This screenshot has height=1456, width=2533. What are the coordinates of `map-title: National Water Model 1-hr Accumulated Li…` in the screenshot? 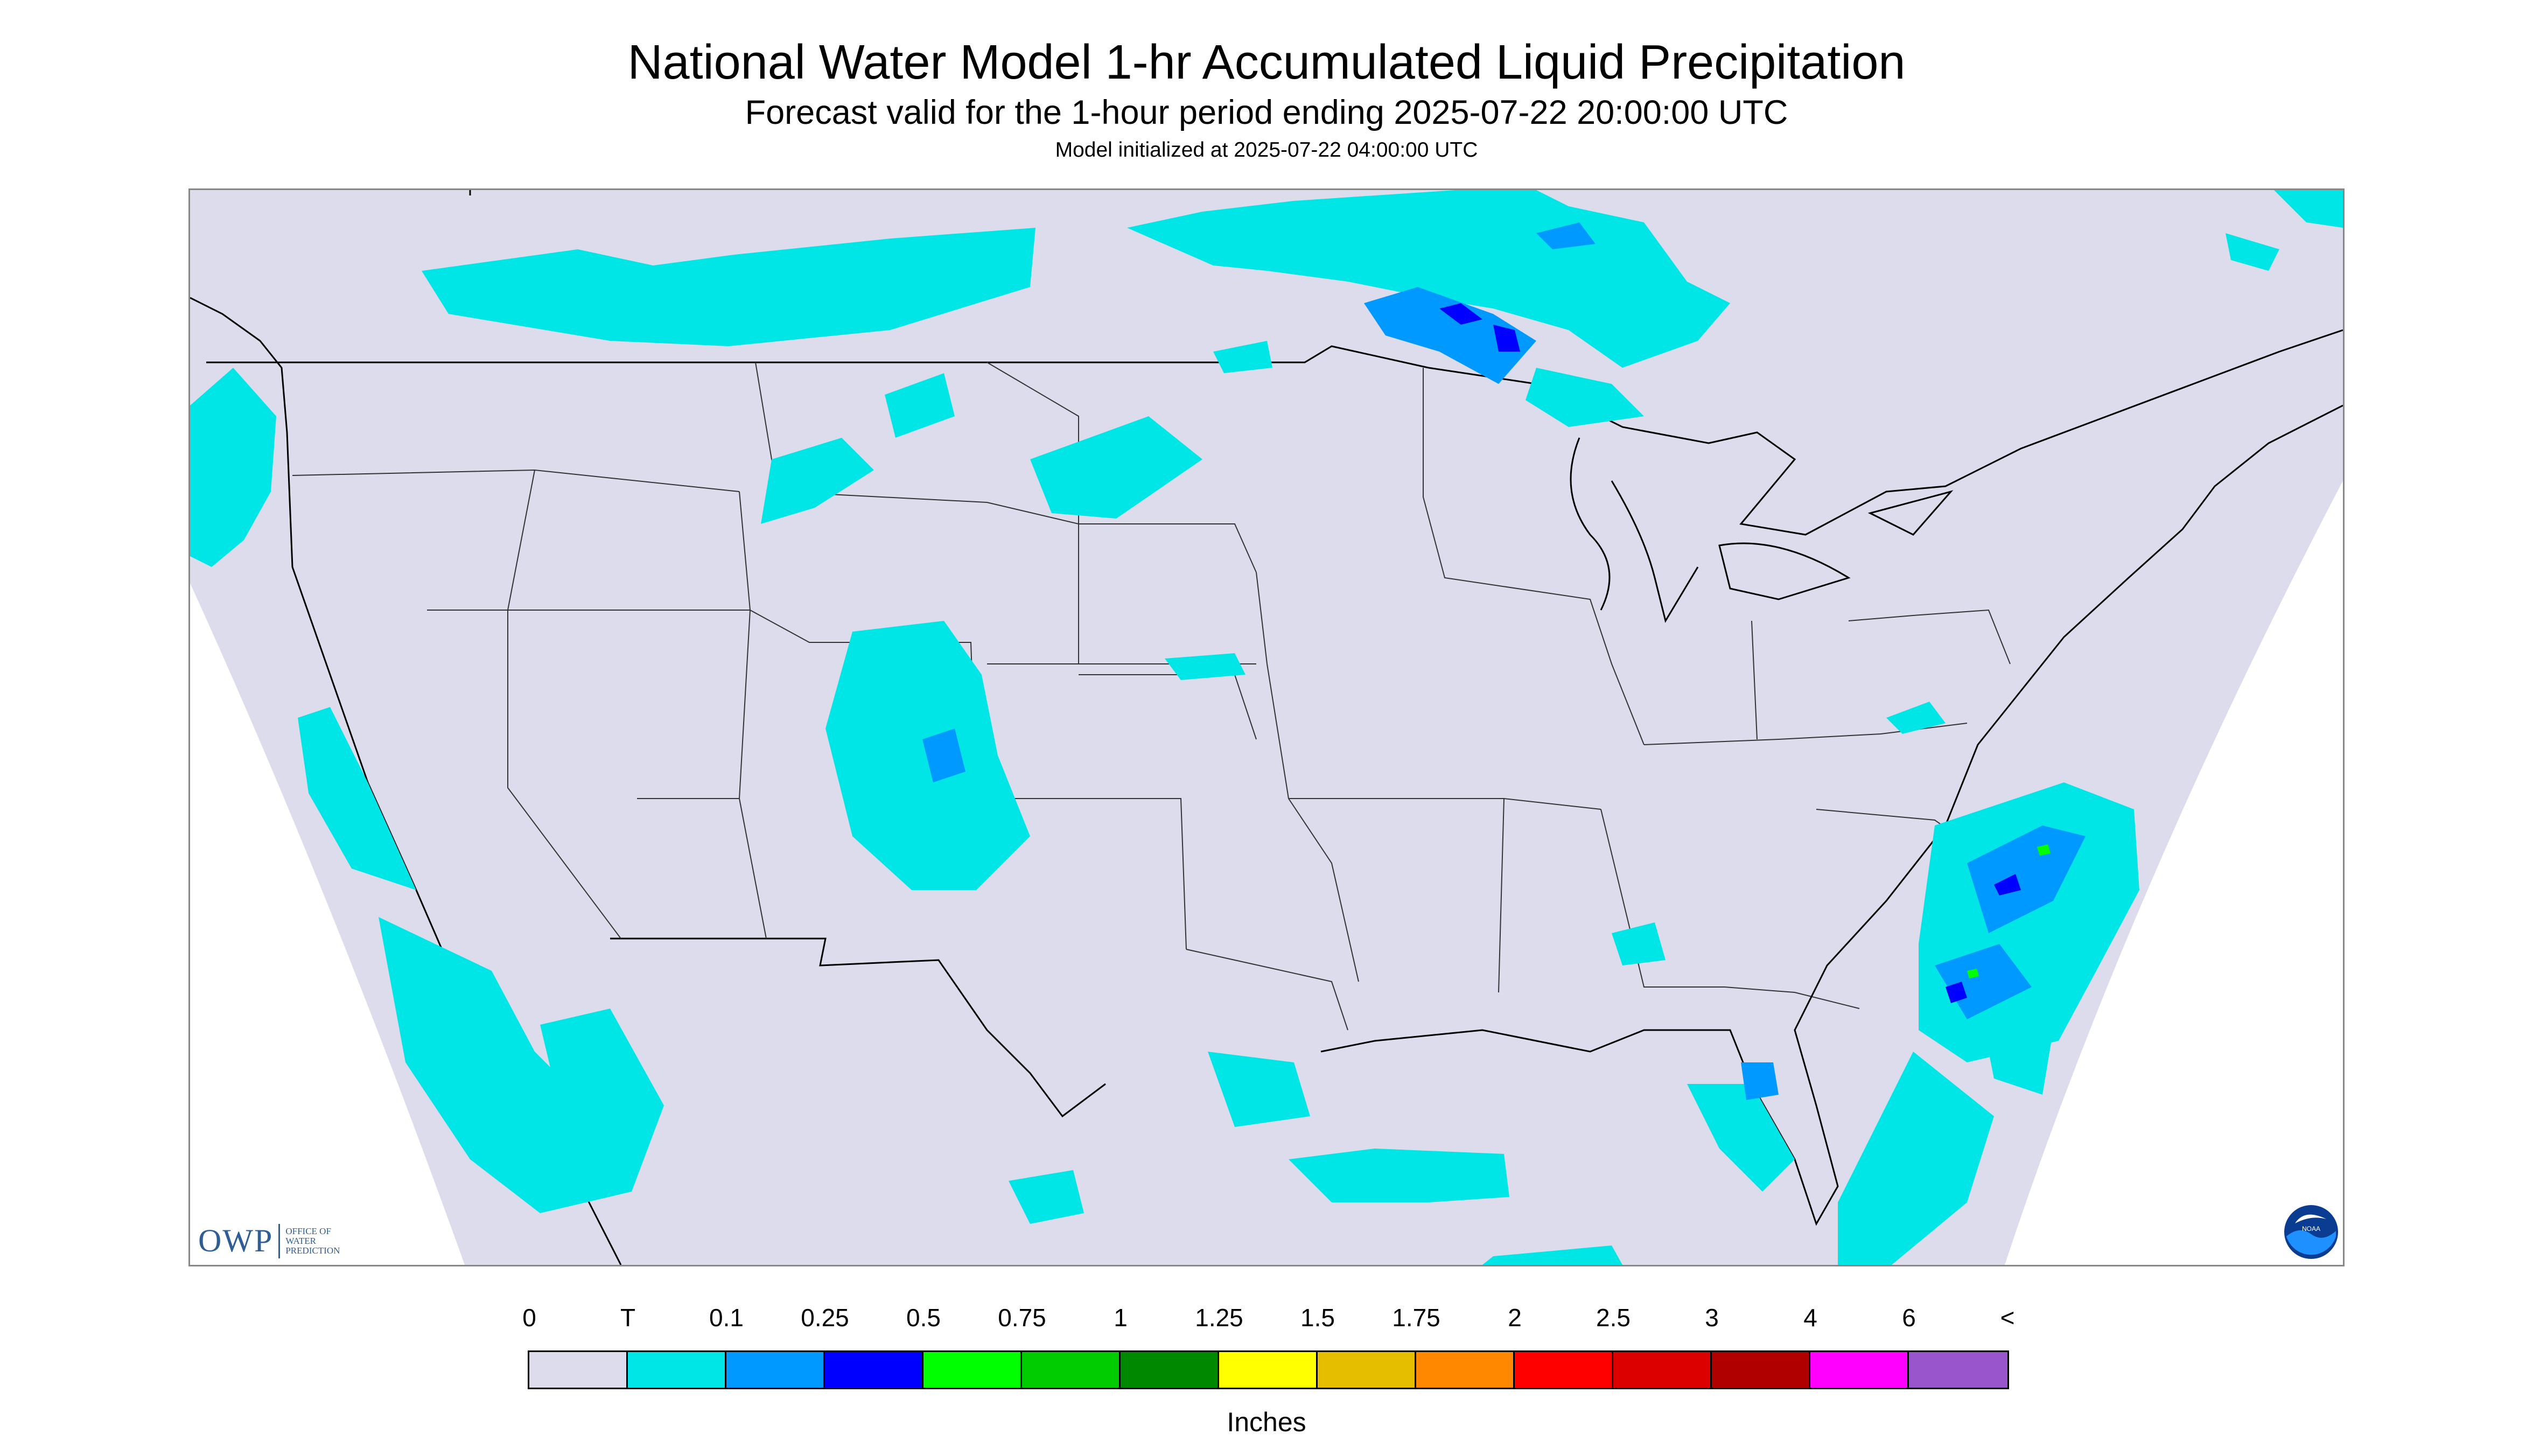 It's located at (1266, 62).